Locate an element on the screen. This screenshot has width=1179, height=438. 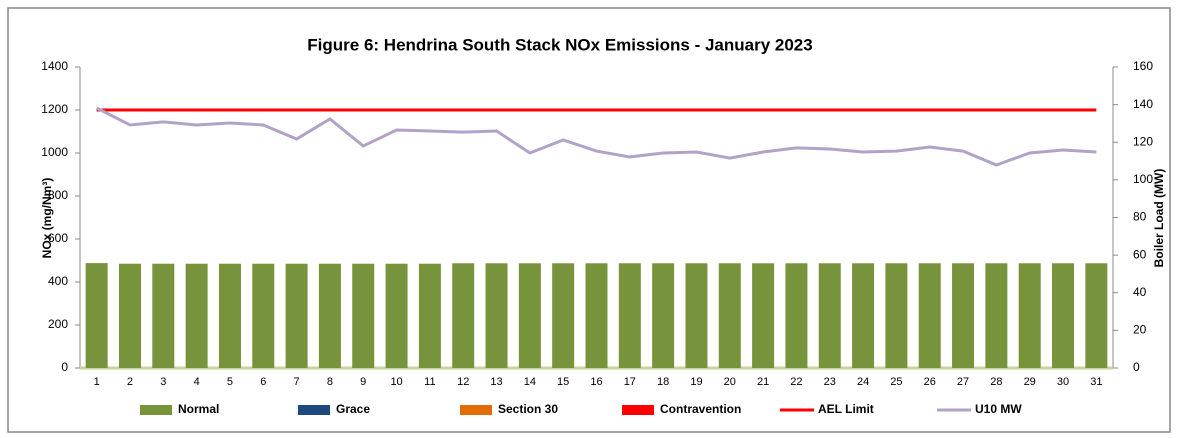
y2-tick-label: 60 is located at coordinates (1140, 254).